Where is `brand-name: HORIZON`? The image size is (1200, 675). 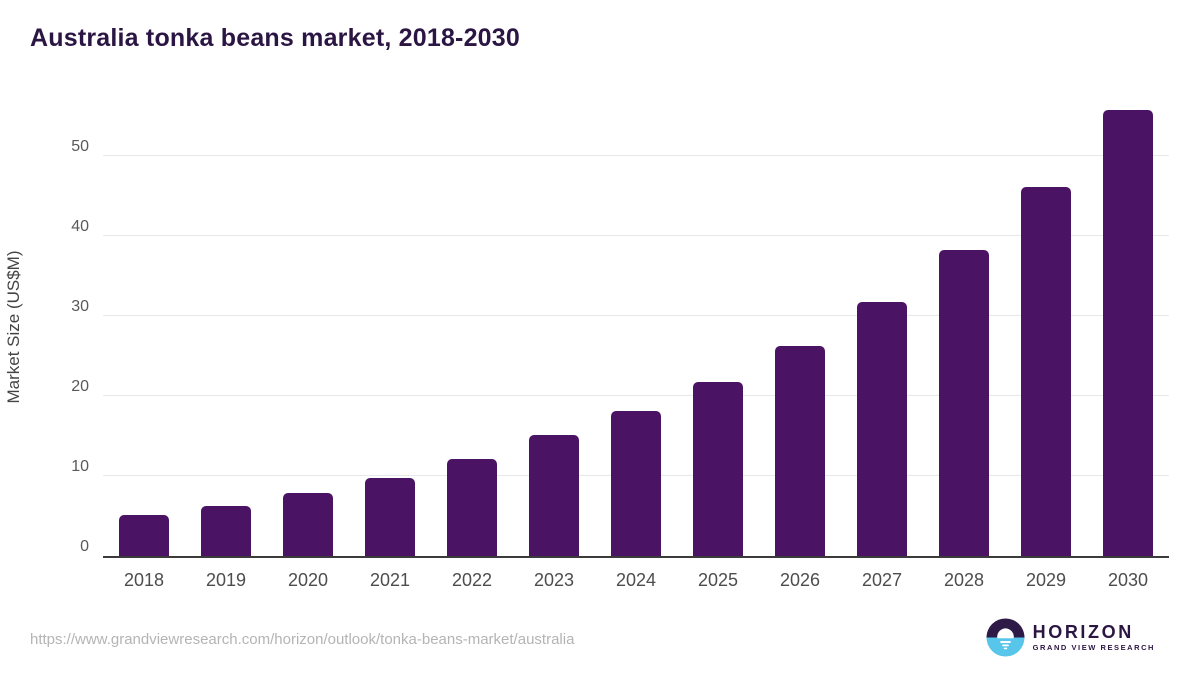 brand-name: HORIZON is located at coordinates (1083, 631).